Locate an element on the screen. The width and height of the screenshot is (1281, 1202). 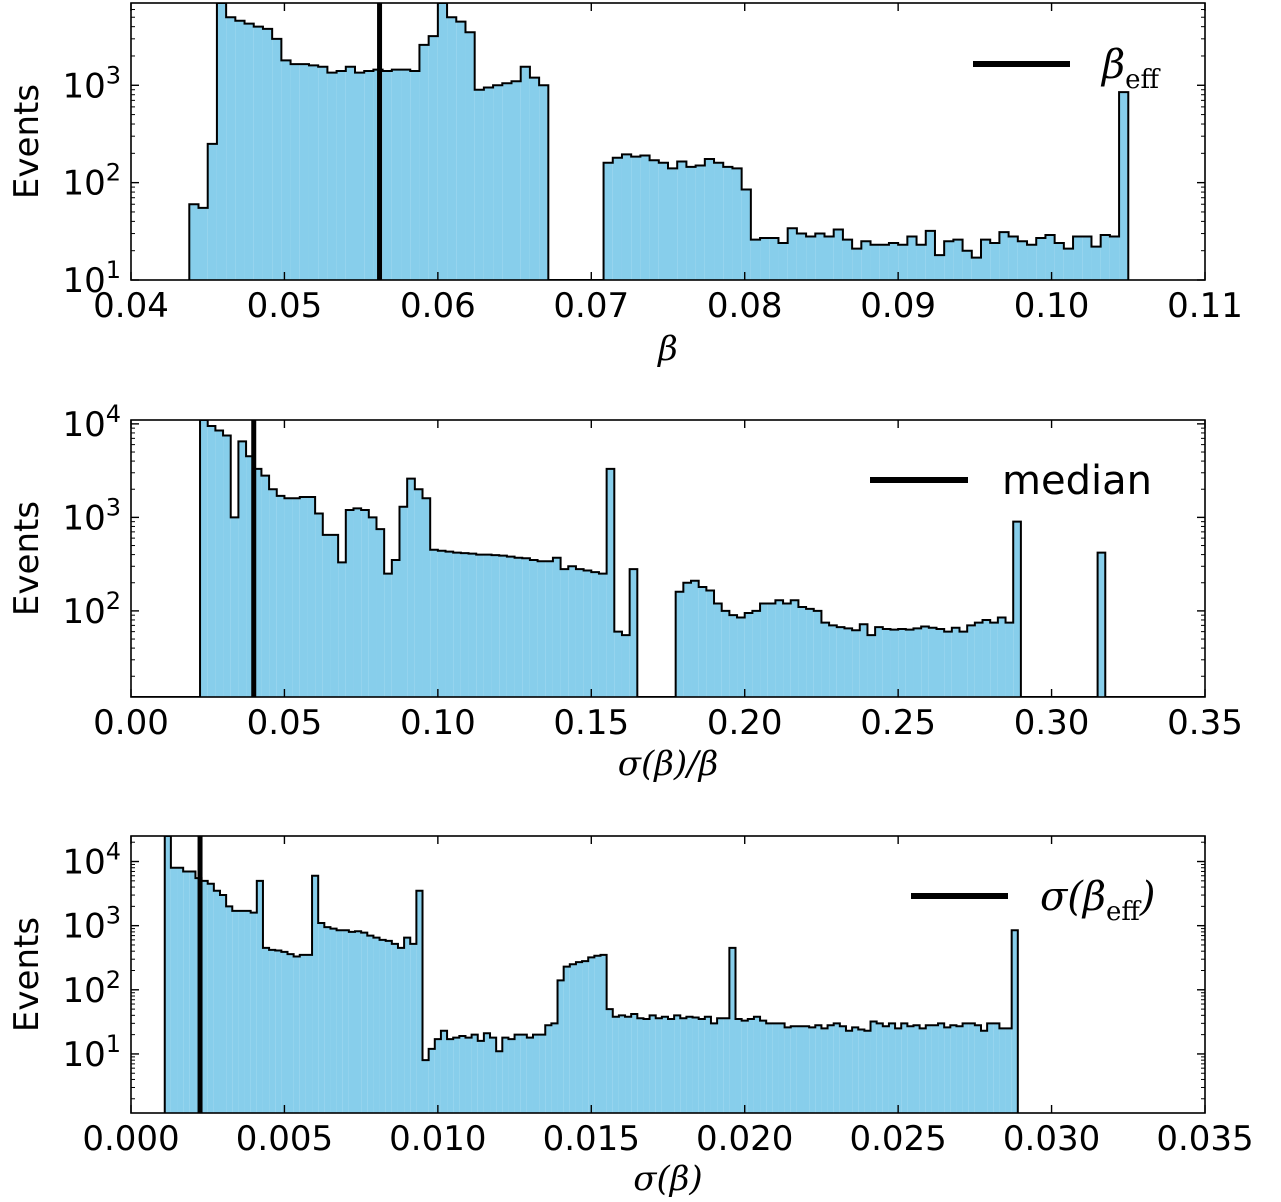
x-tick-label: 0.04 is located at coordinates (131, 306).